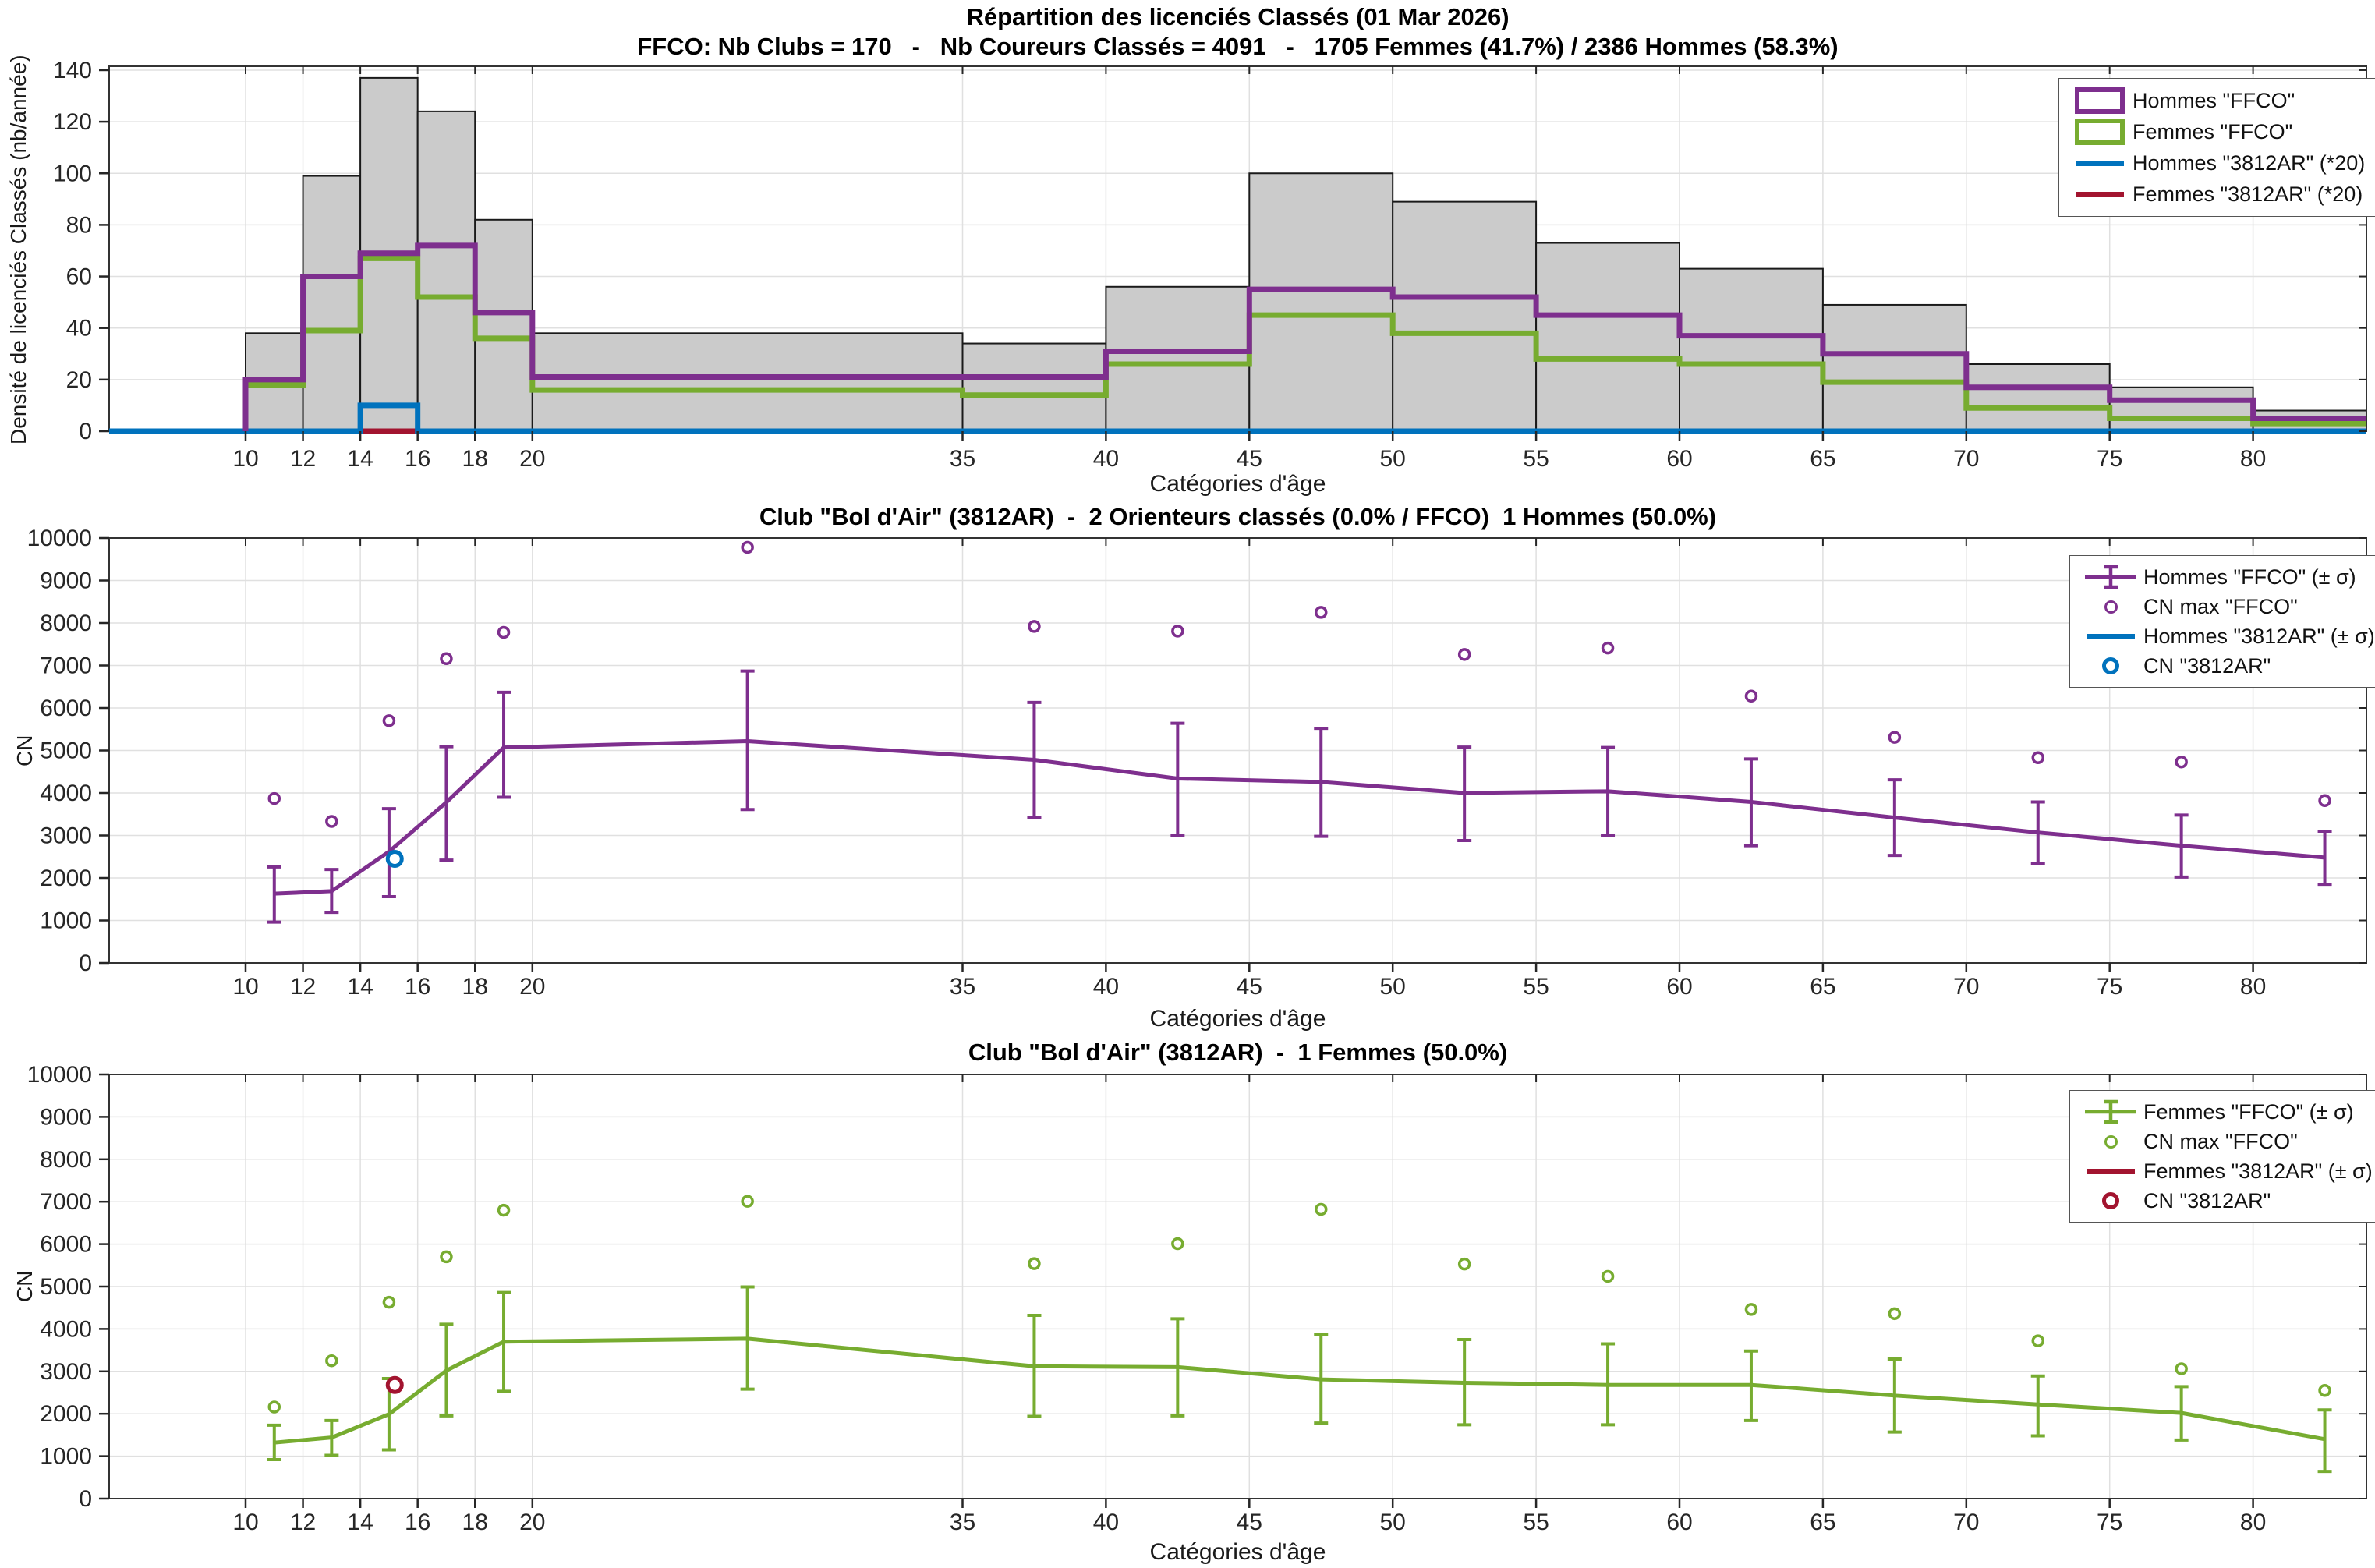  Describe the element at coordinates (18, 250) in the screenshot. I see `top-chart-ylabel: Densité de licenciés Classés (nb/année)` at that location.